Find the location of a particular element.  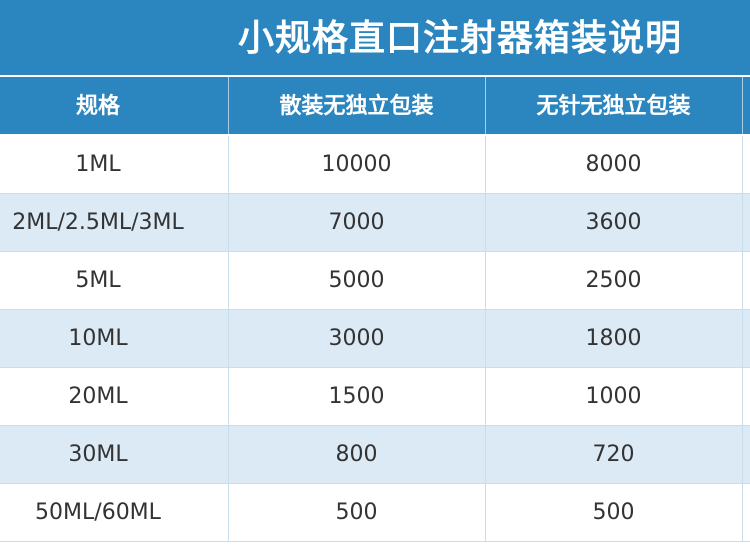

cell-needleless-qty: 1000 is located at coordinates (613, 396).